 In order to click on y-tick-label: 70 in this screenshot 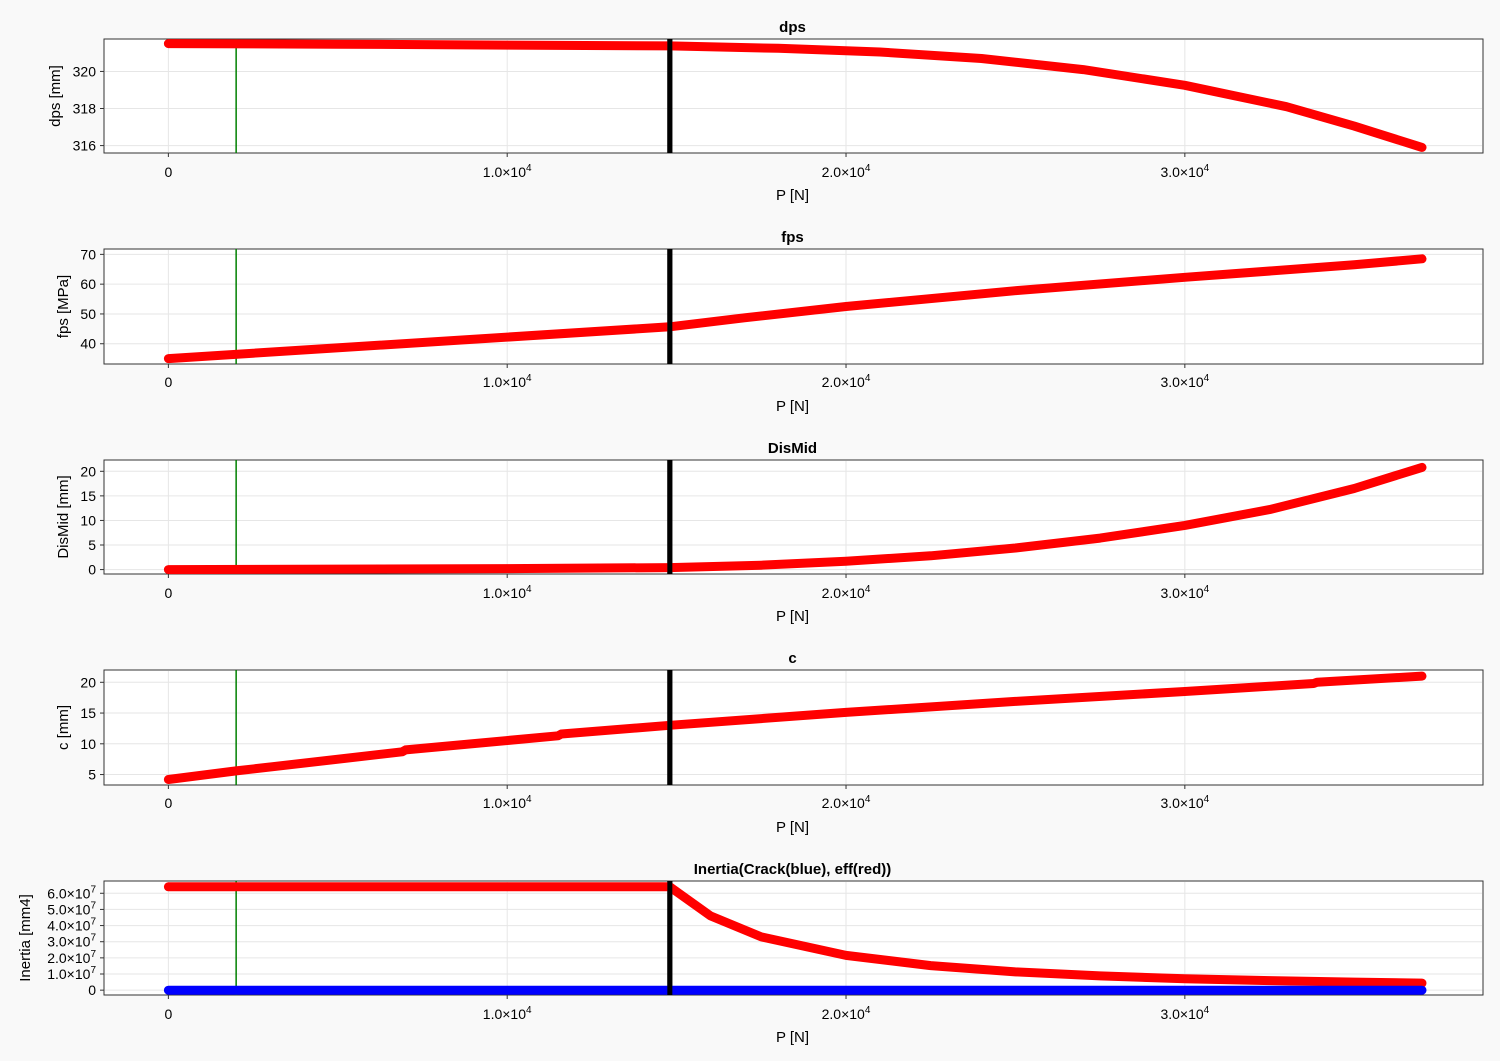, I will do `click(88, 254)`.